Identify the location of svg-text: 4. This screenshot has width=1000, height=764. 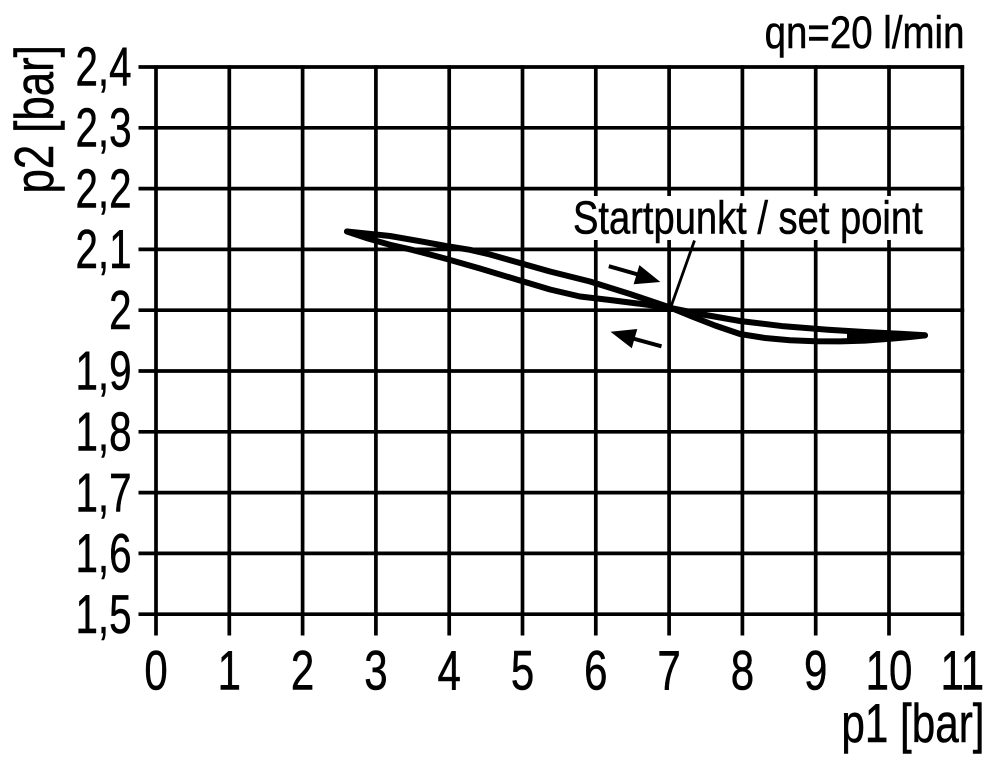
(449, 671).